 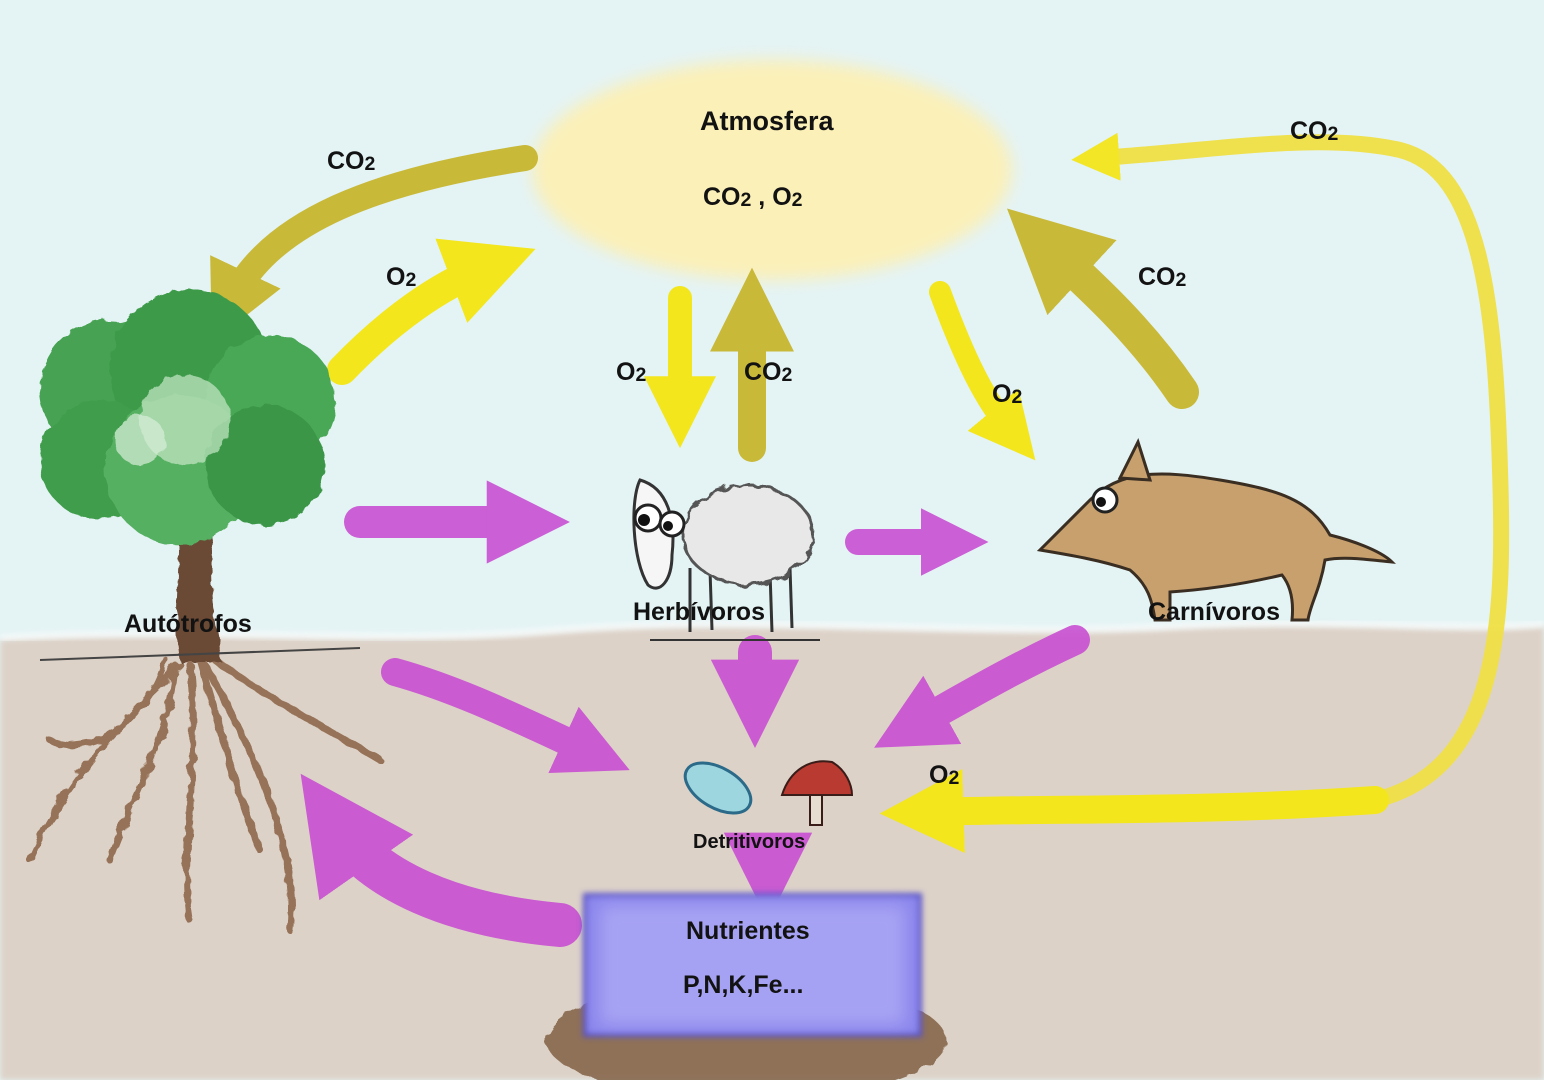 What do you see at coordinates (1101, 502) in the screenshot?
I see `fox-pupil` at bounding box center [1101, 502].